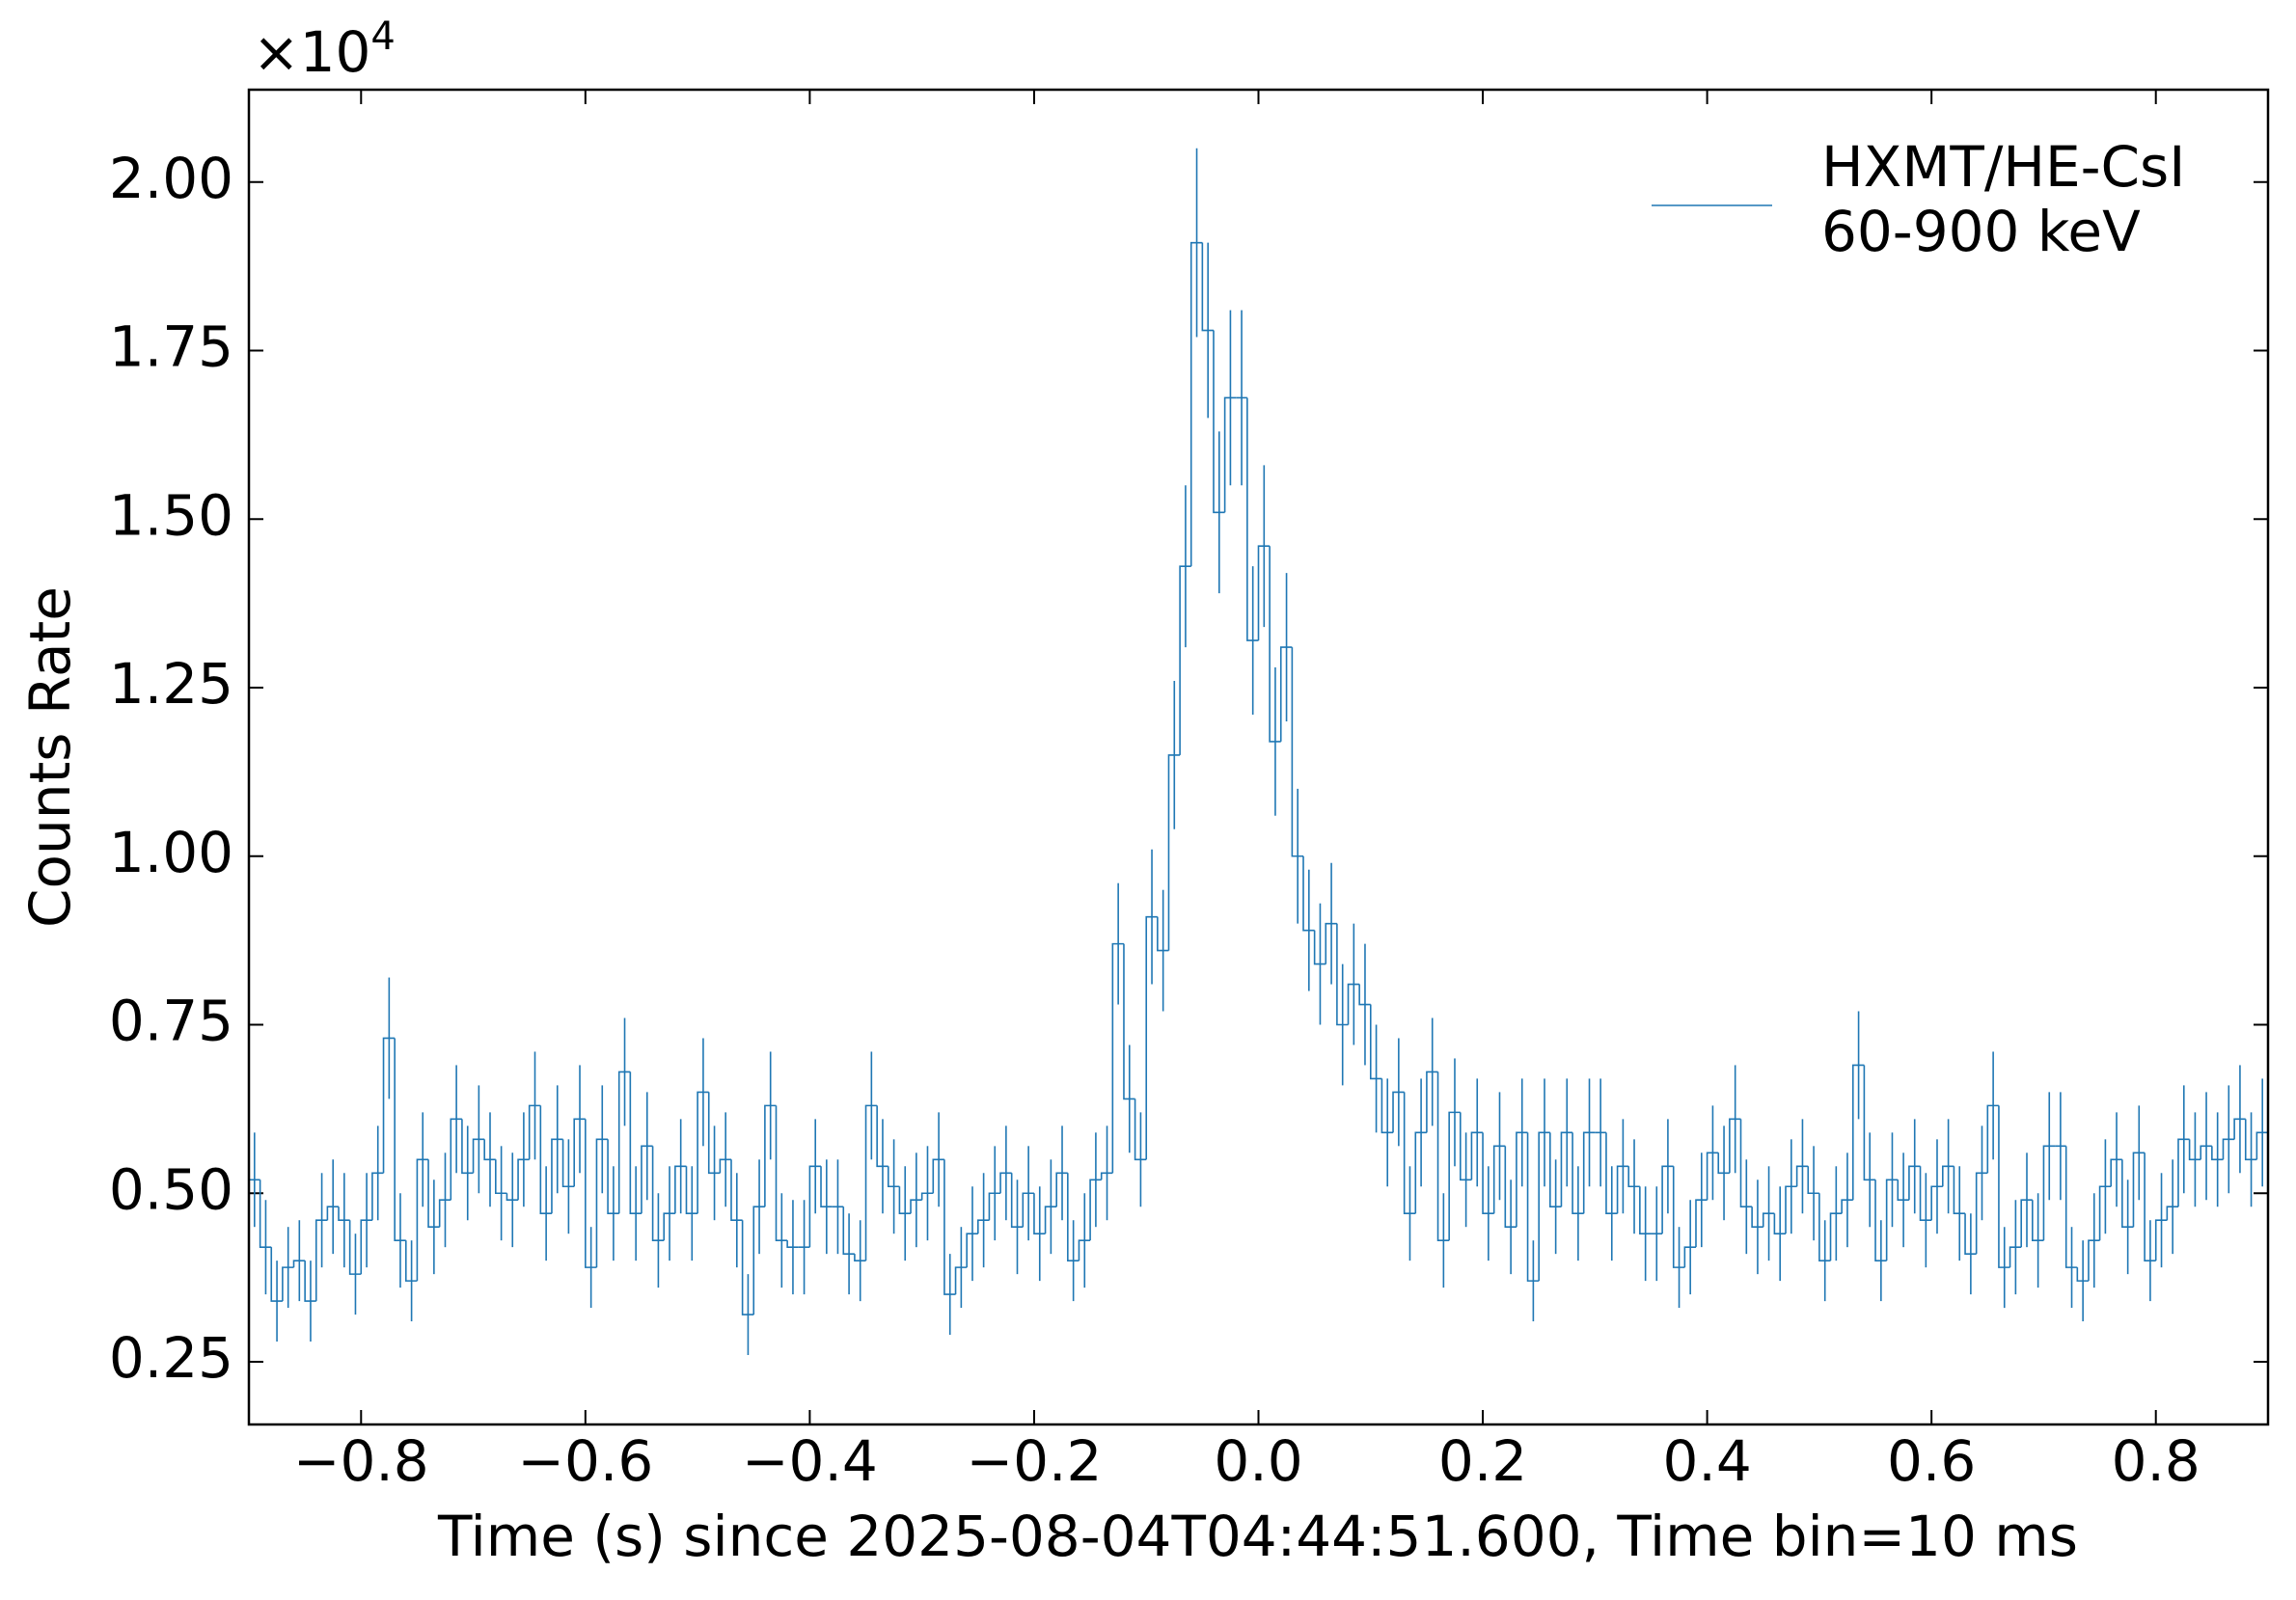  I want to click on x-tick-label: −0.6, so click(585, 1461).